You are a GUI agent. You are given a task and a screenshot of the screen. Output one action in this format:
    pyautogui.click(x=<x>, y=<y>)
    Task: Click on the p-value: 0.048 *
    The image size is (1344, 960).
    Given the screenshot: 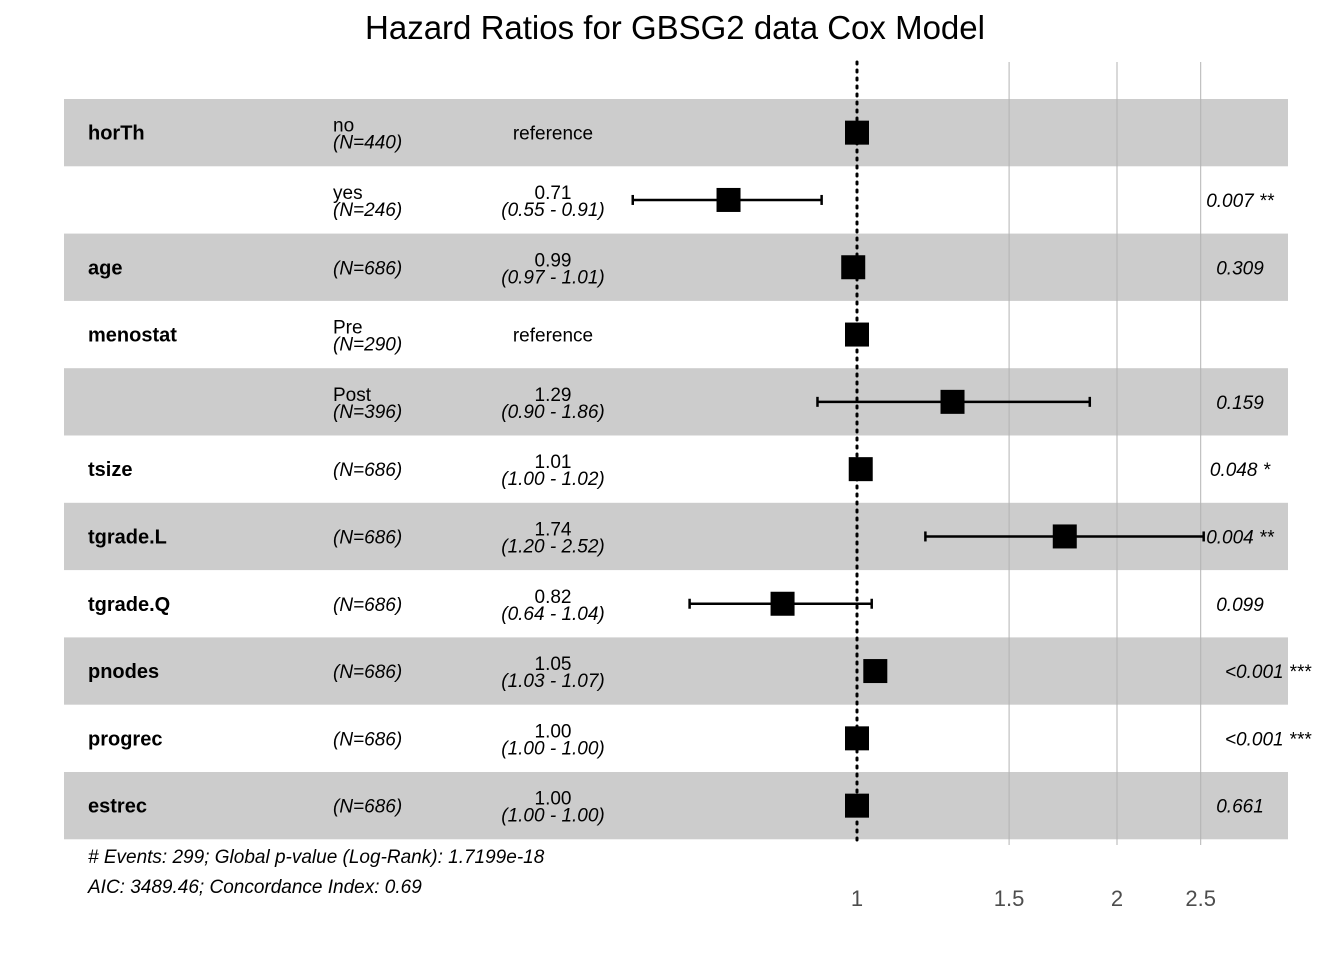 What is the action you would take?
    pyautogui.click(x=1240, y=470)
    